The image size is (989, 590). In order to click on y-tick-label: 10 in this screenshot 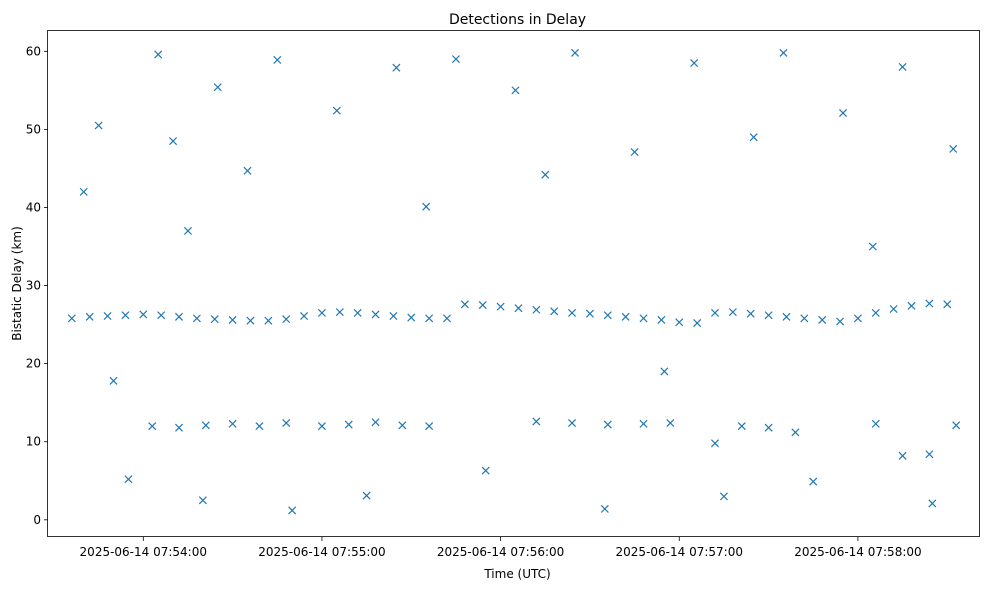, I will do `click(33, 442)`.